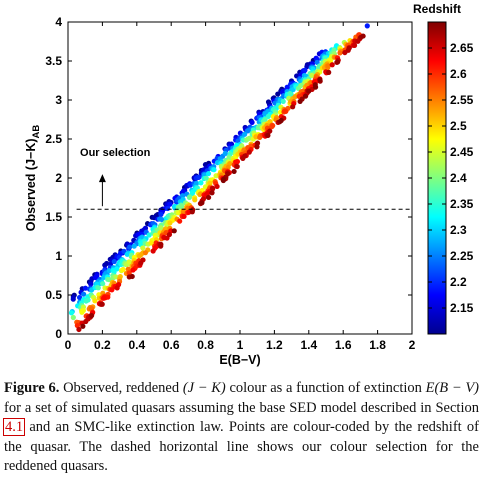 The height and width of the screenshot is (492, 483). Describe the element at coordinates (462, 48) in the screenshot. I see `colorbar-tick-label: 2.65` at that location.